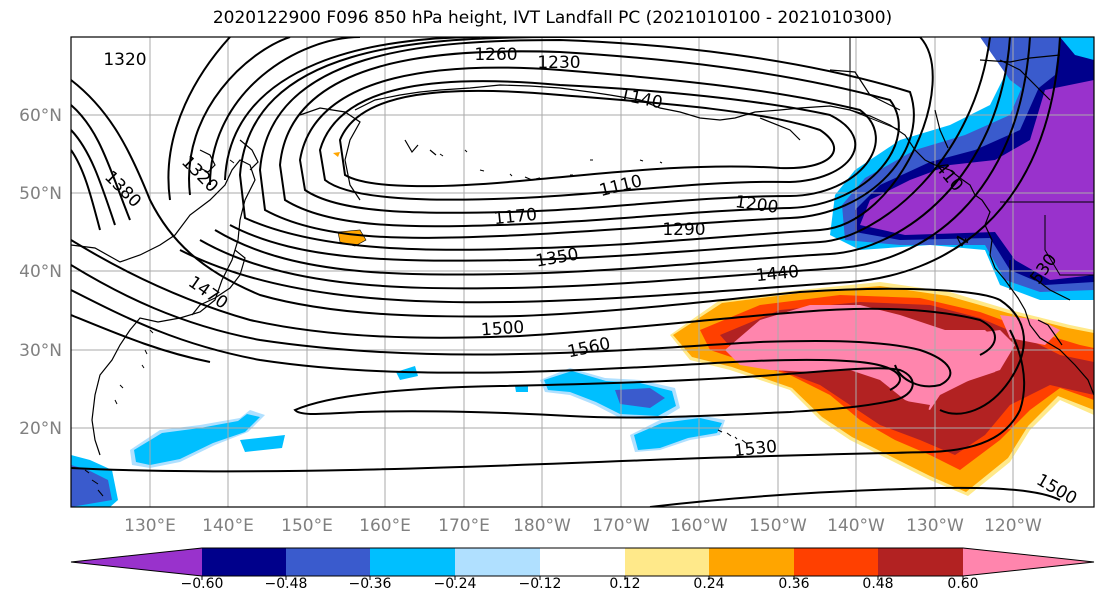 The height and width of the screenshot is (601, 1105). I want to click on latitude-labels: 60°N 50°N 40°N 30°N 20°N, so click(40, 272).